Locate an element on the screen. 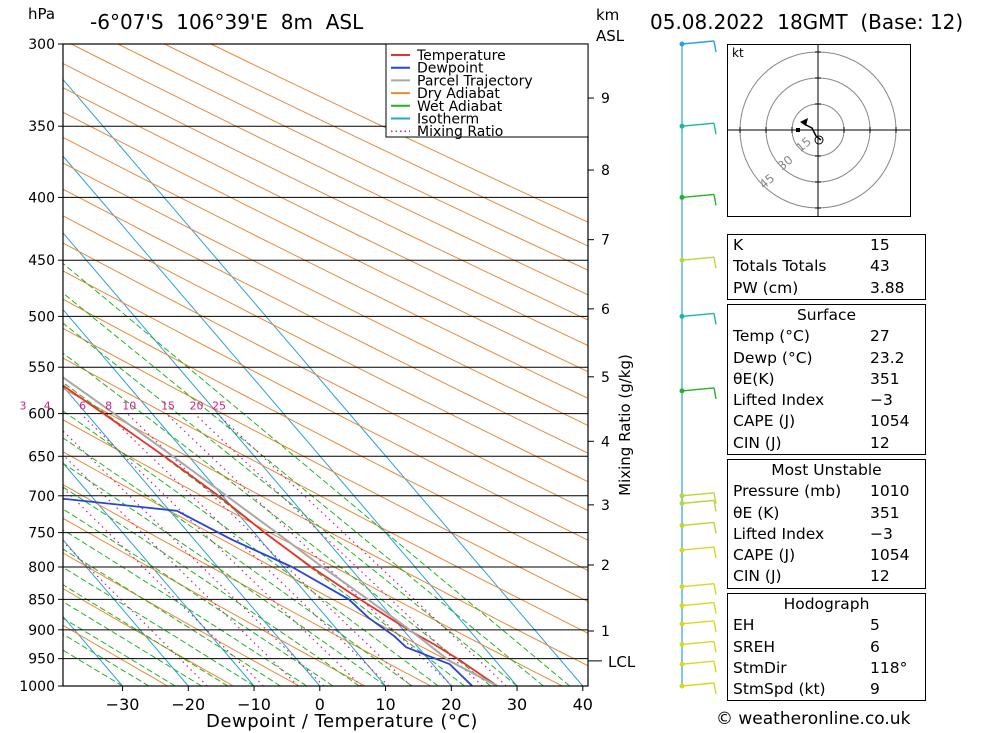 Image resolution: width=1000 pixels, height=733 pixels. pressure-tick-label: 750 is located at coordinates (41, 534).